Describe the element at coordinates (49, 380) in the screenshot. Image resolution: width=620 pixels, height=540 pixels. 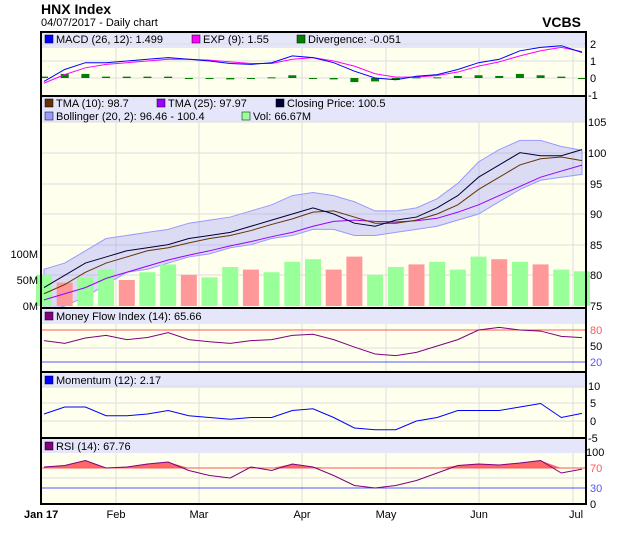
I see `momentum-swatch` at that location.